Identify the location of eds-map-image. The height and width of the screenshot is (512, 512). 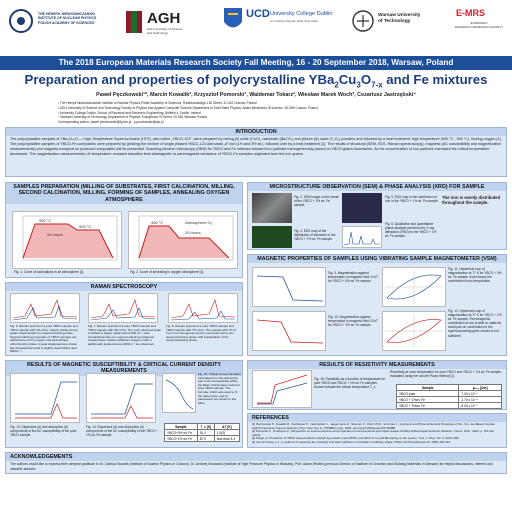
(272, 237).